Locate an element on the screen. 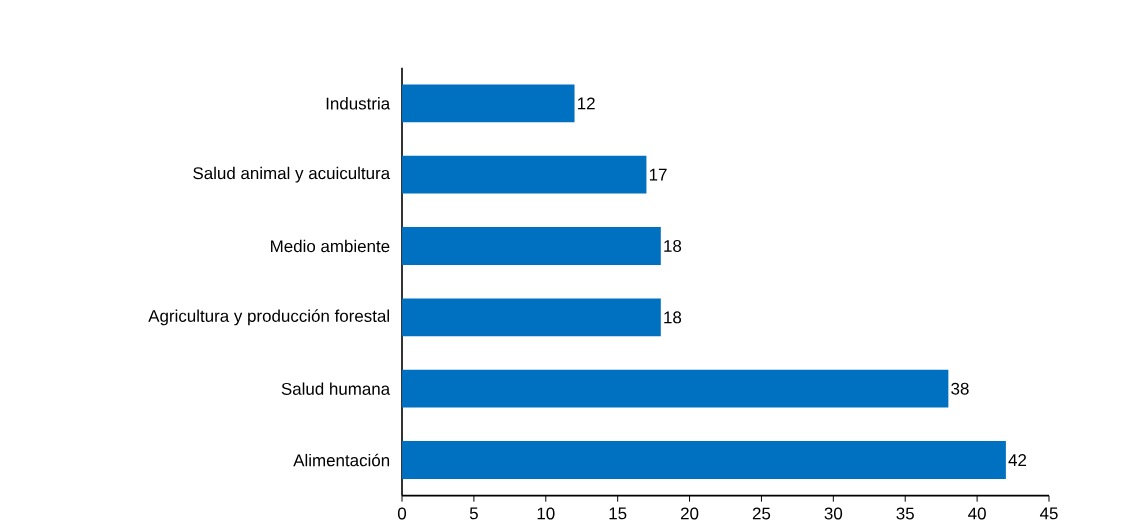  y-tick-label: Salud animal y acuicultura is located at coordinates (292, 174).